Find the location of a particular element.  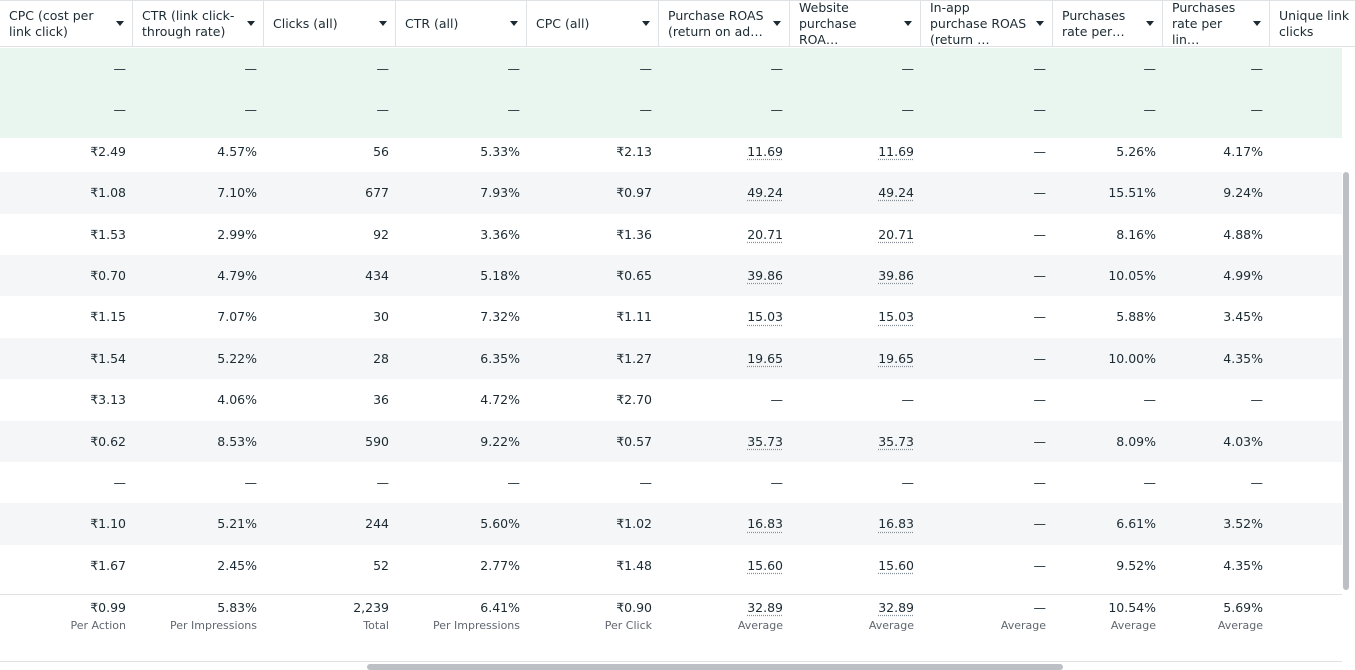

footer-value: 32.89 is located at coordinates (896, 607).